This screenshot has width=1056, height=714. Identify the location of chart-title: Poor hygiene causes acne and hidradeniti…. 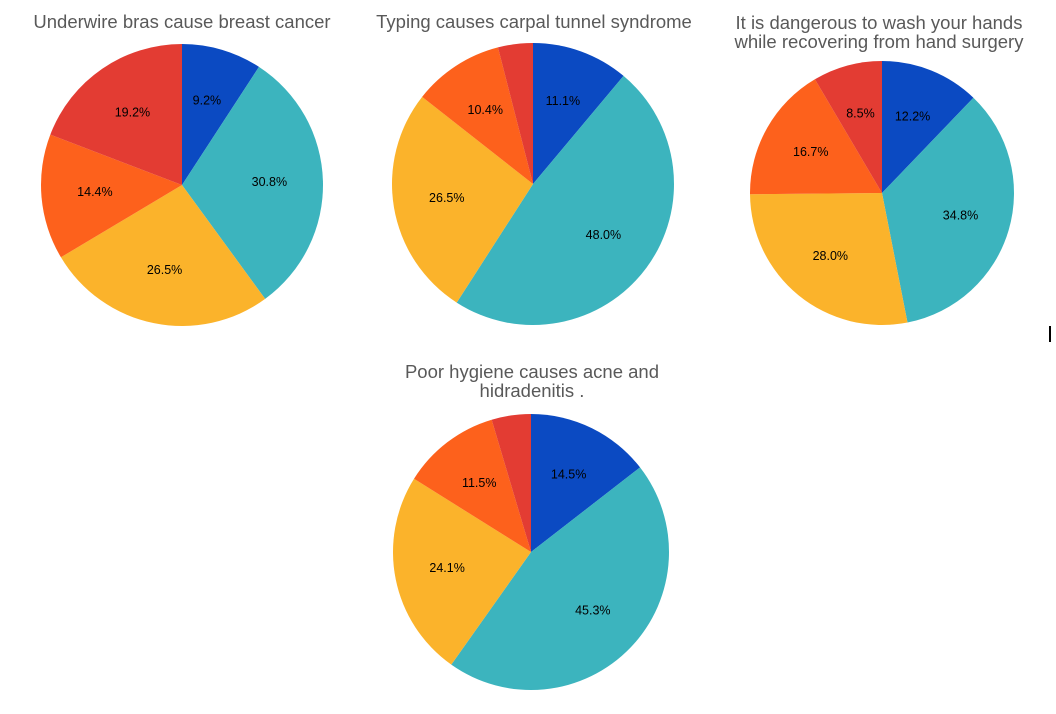
(532, 381).